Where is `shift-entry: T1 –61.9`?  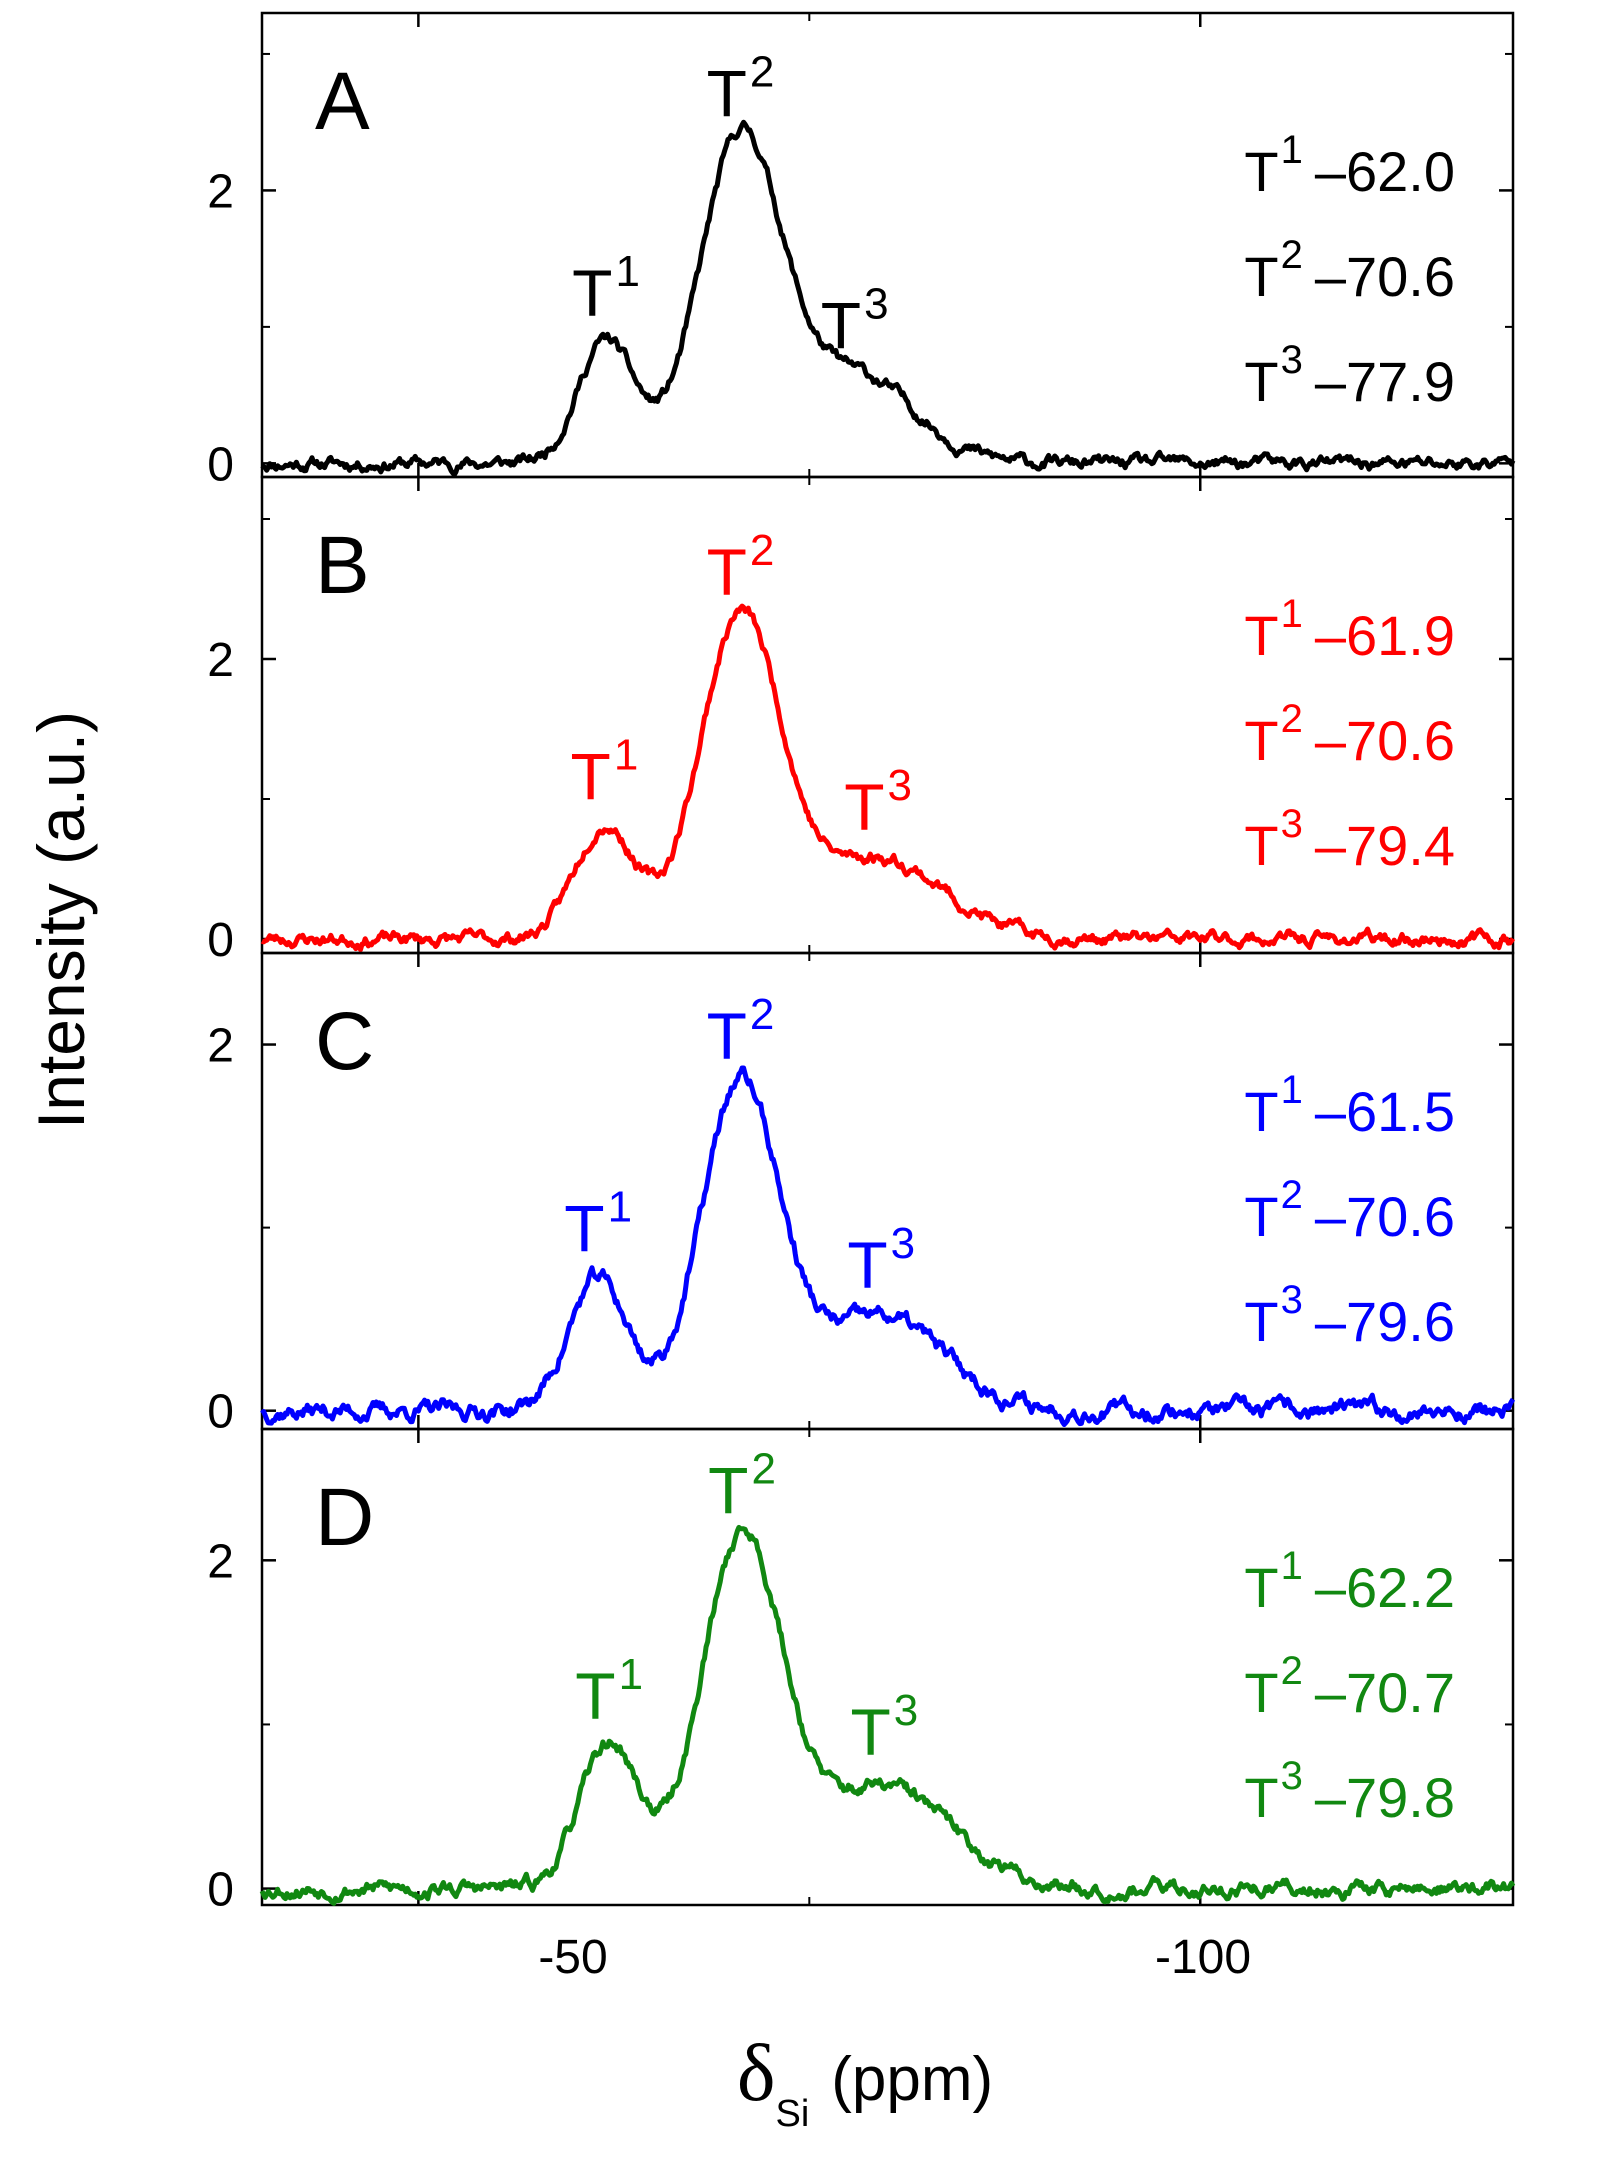
shift-entry: T1 –61.9 is located at coordinates (1349, 629).